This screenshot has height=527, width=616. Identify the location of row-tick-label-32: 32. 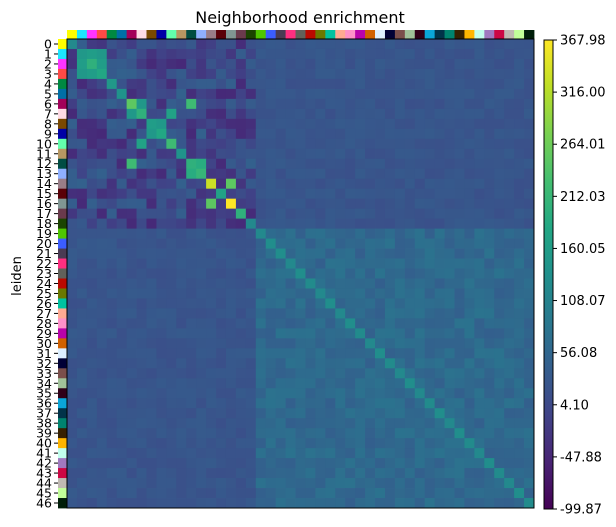
(44, 363).